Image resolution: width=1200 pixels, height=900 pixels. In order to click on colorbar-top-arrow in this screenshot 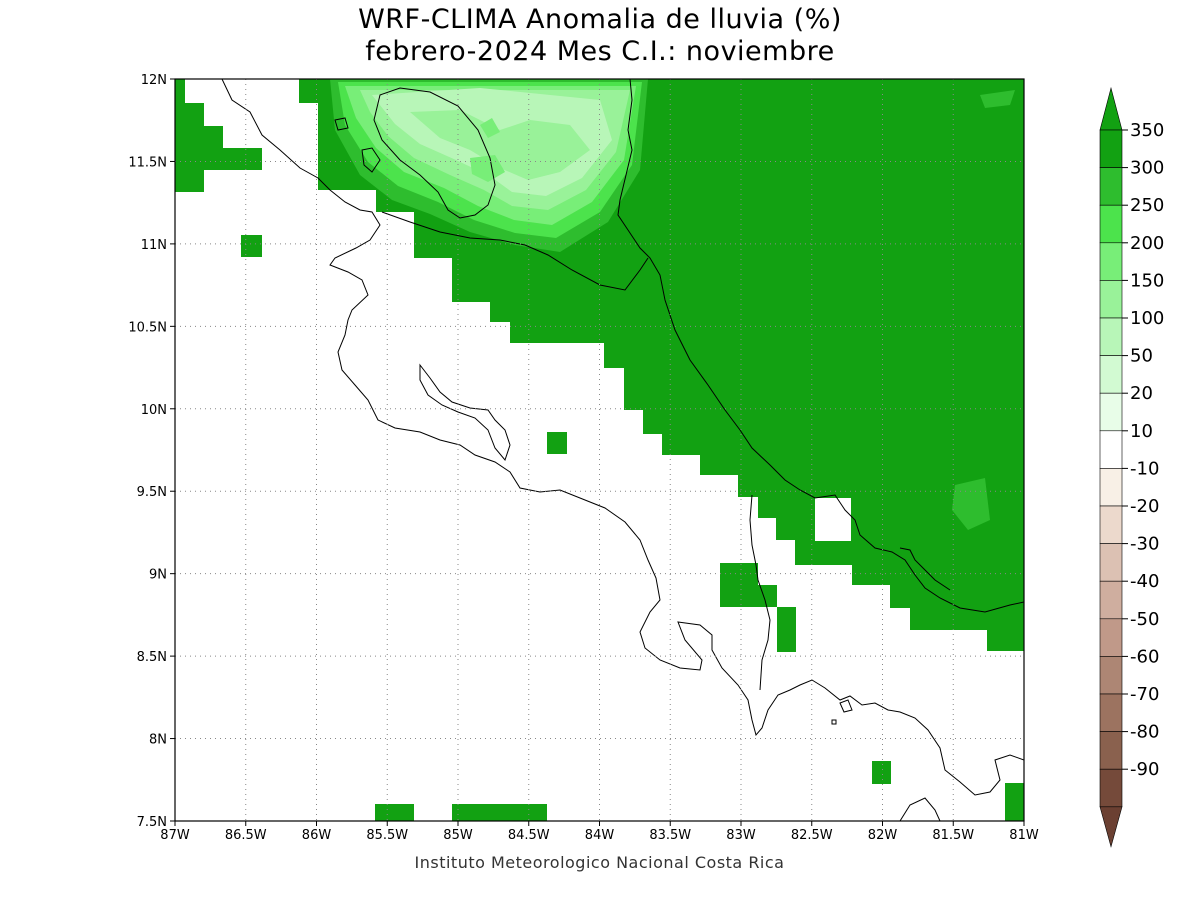, I will do `click(1111, 108)`.